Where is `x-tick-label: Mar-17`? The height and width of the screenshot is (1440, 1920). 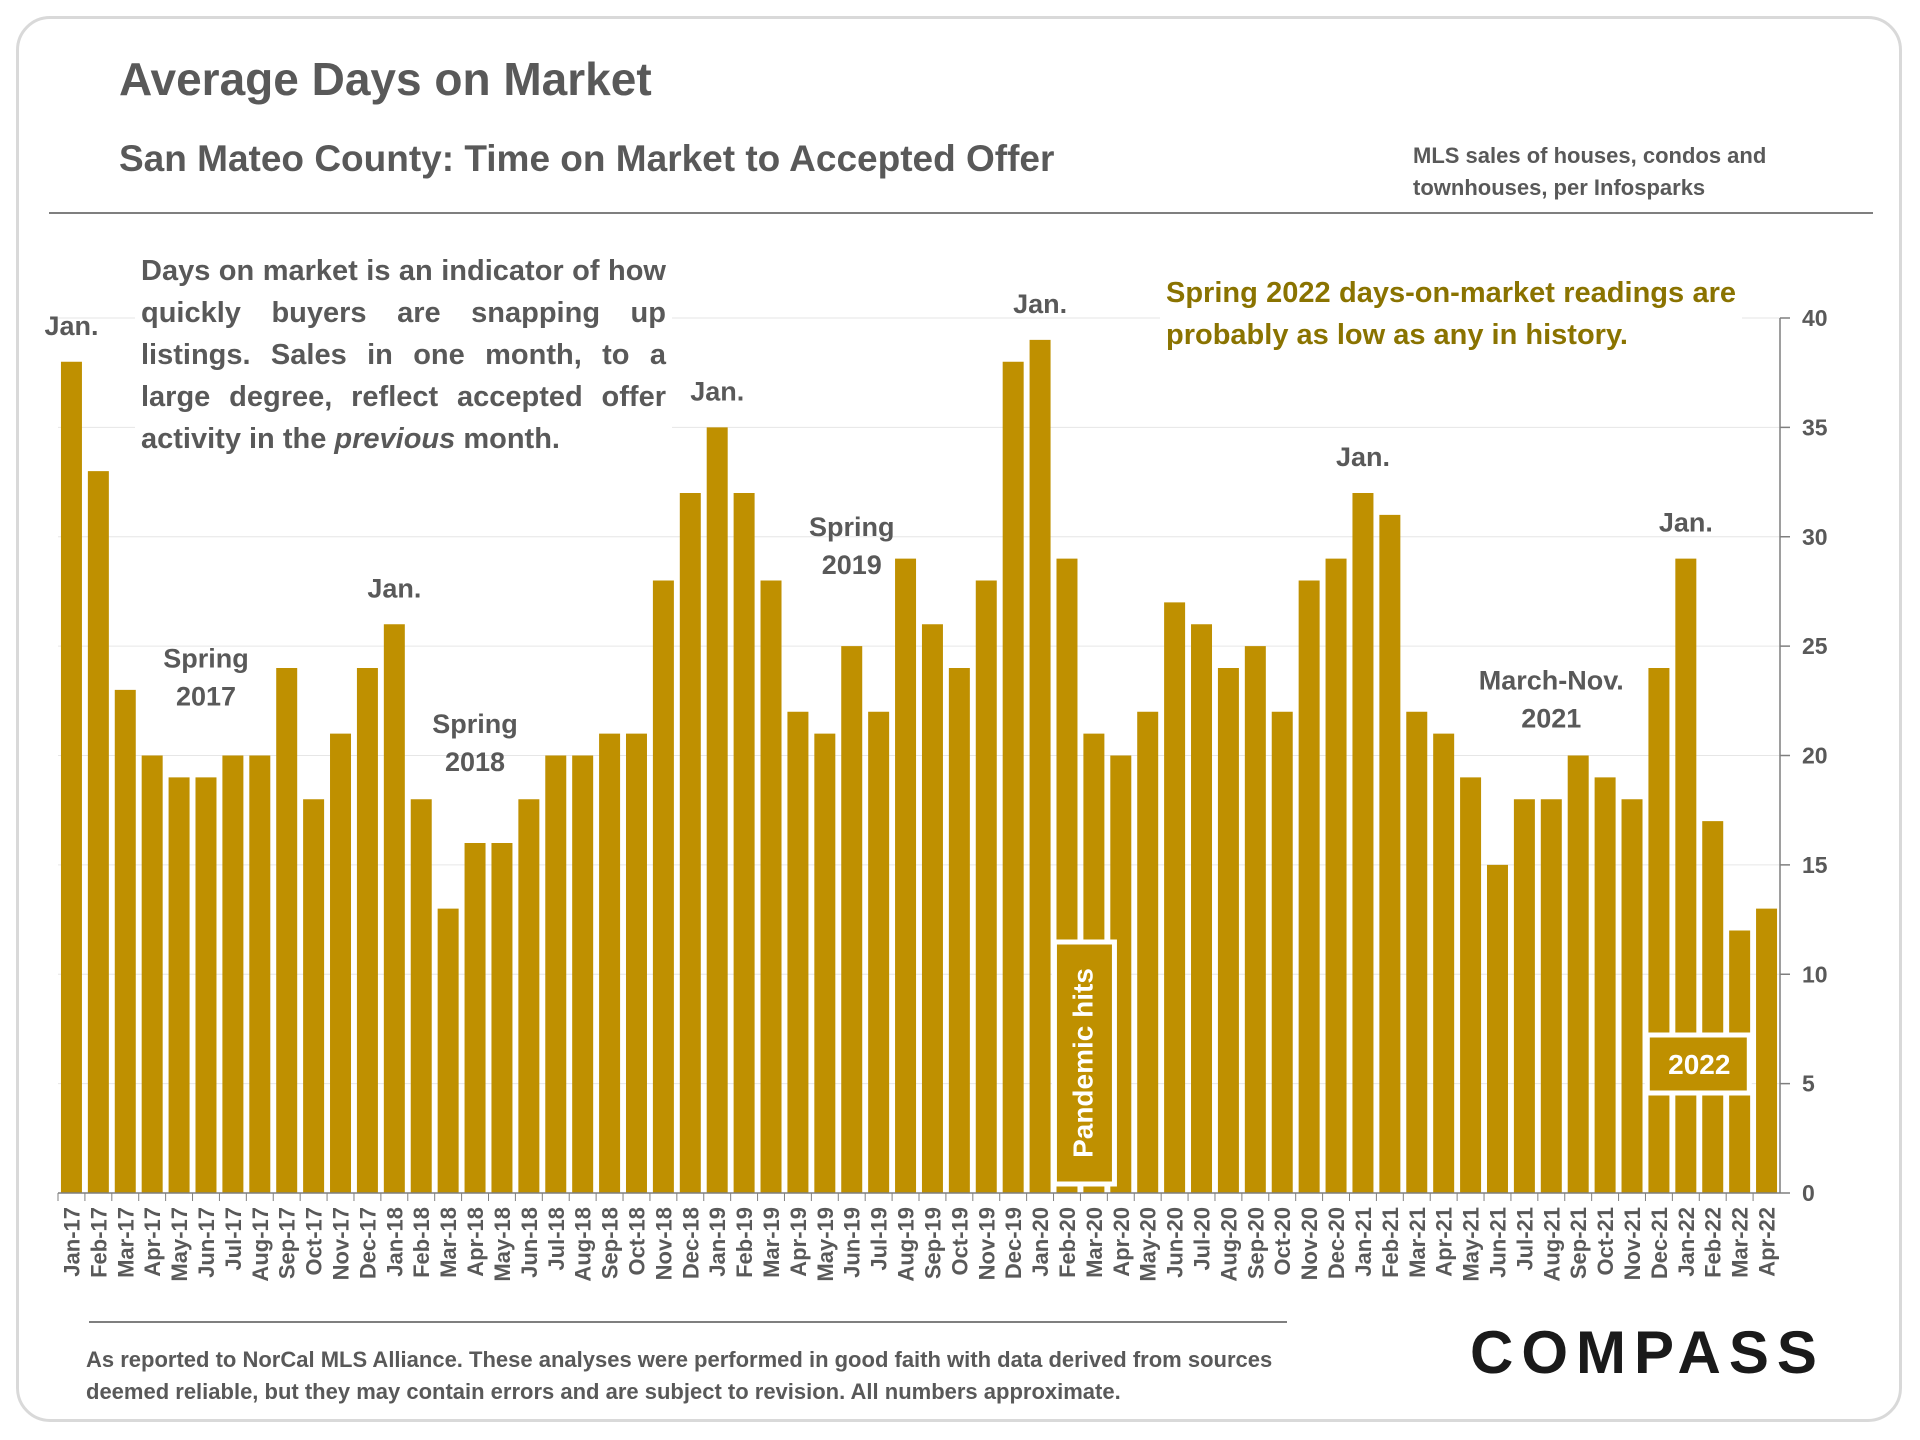 x-tick-label: Mar-17 is located at coordinates (125, 1242).